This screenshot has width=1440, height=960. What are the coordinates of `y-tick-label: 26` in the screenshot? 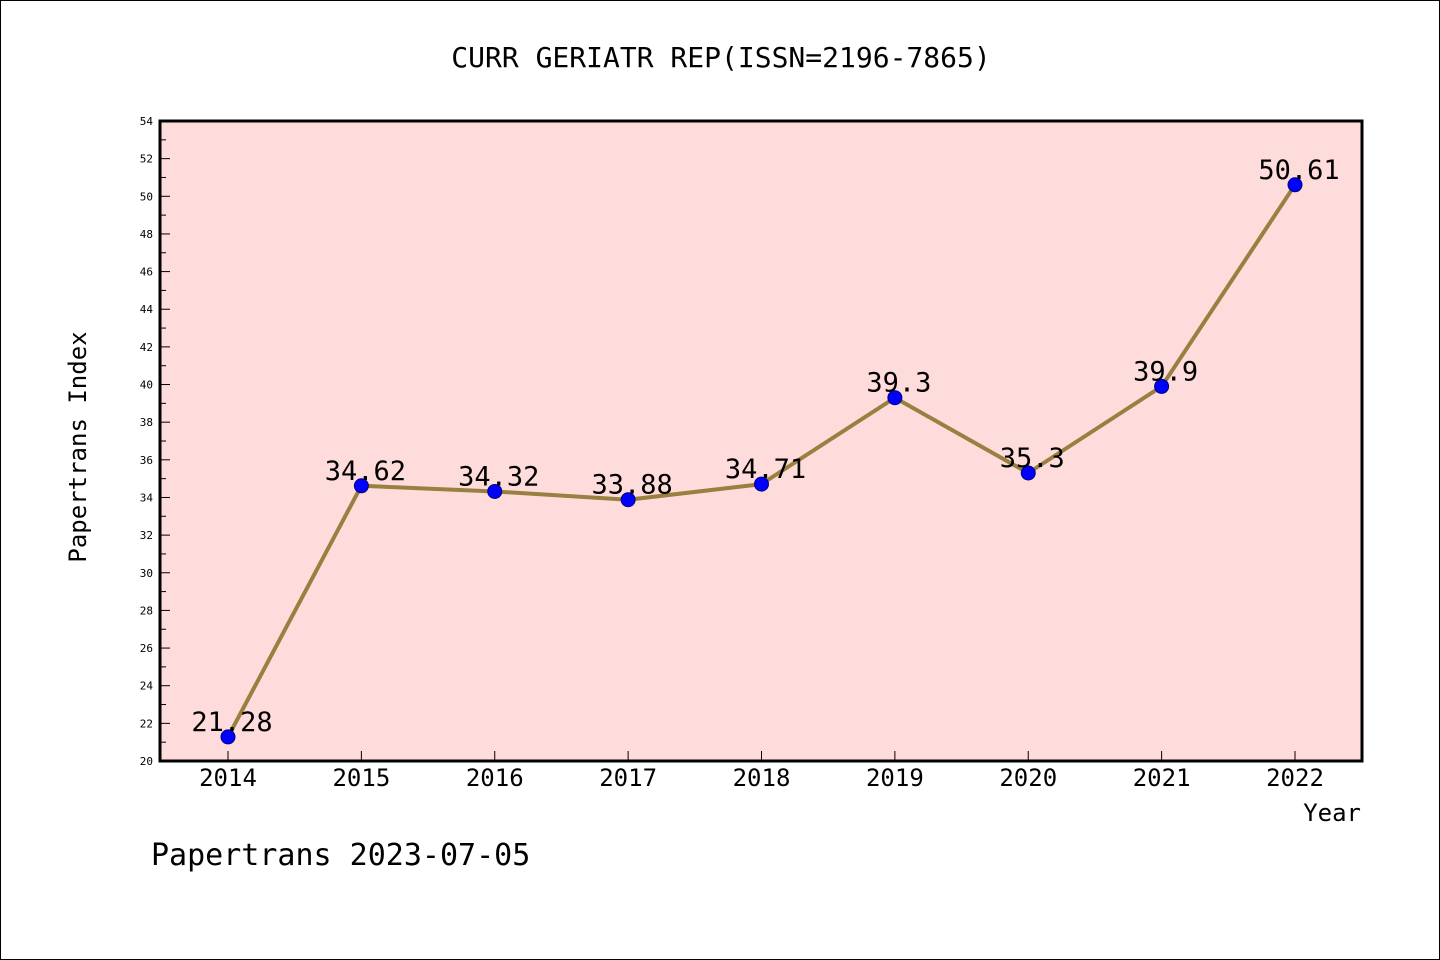 It's located at (146, 648).